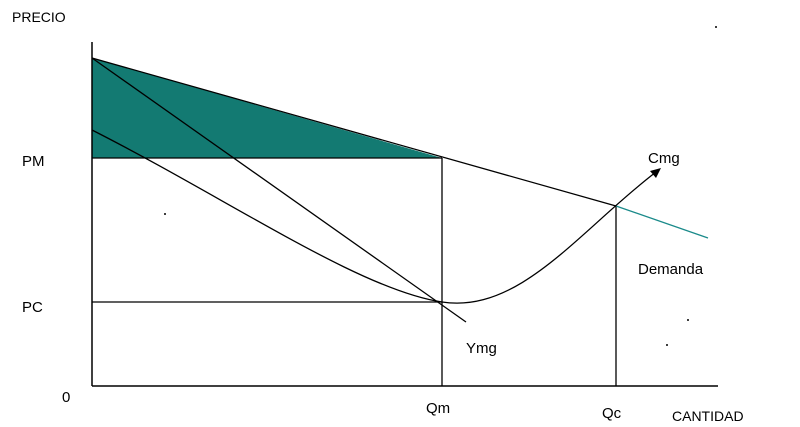 The width and height of the screenshot is (800, 427). Describe the element at coordinates (671, 269) in the screenshot. I see `demand-label: Demanda` at that location.